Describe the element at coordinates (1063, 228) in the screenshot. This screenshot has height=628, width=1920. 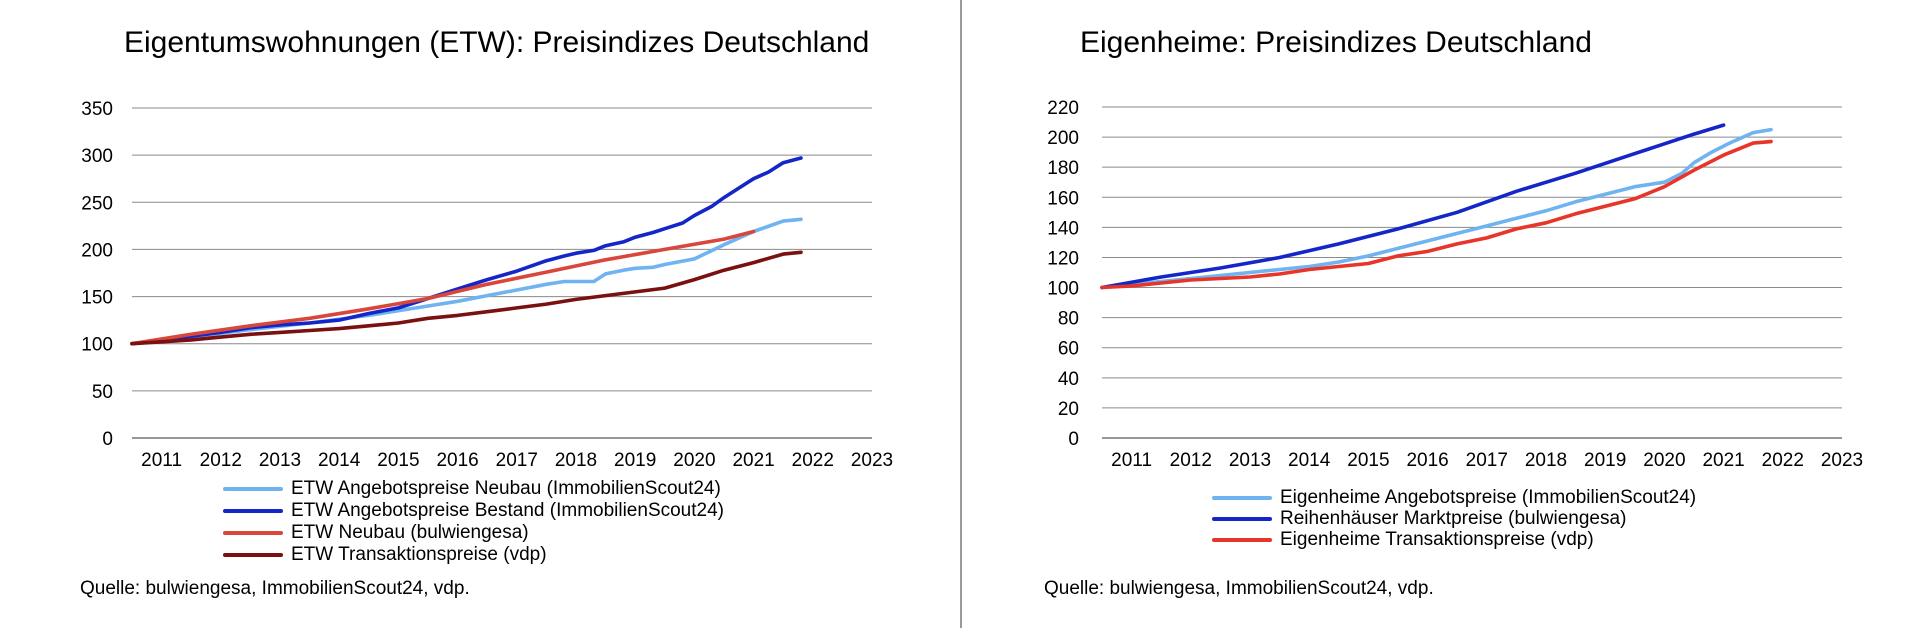
I see `y-tick-label: 140` at that location.